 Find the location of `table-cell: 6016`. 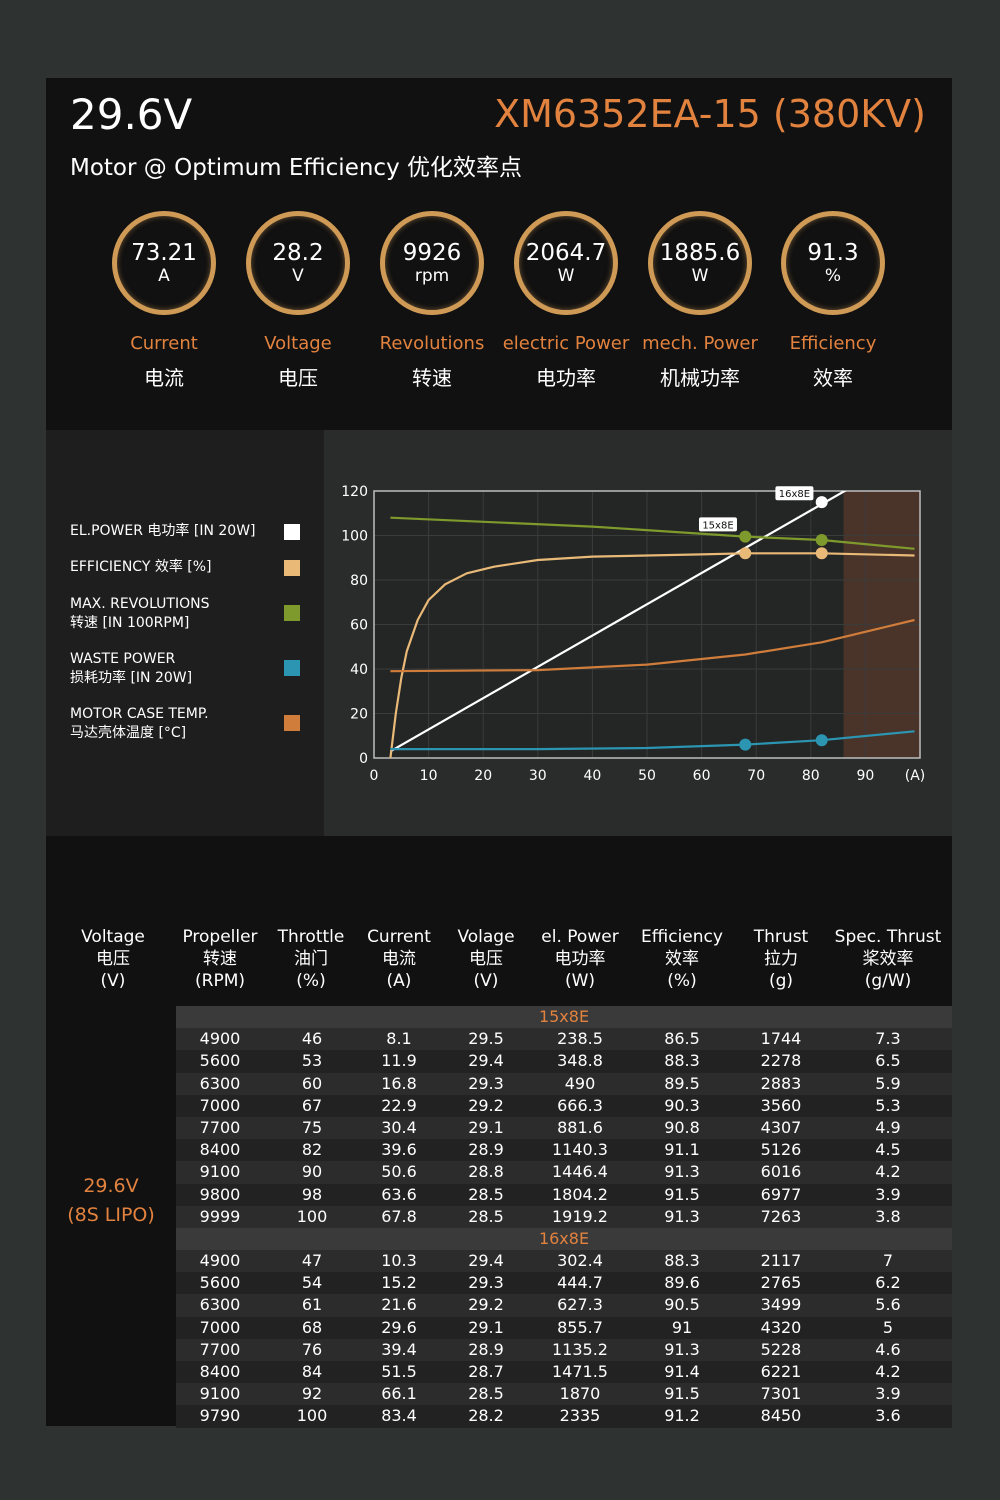

table-cell: 6016 is located at coordinates (781, 1172).